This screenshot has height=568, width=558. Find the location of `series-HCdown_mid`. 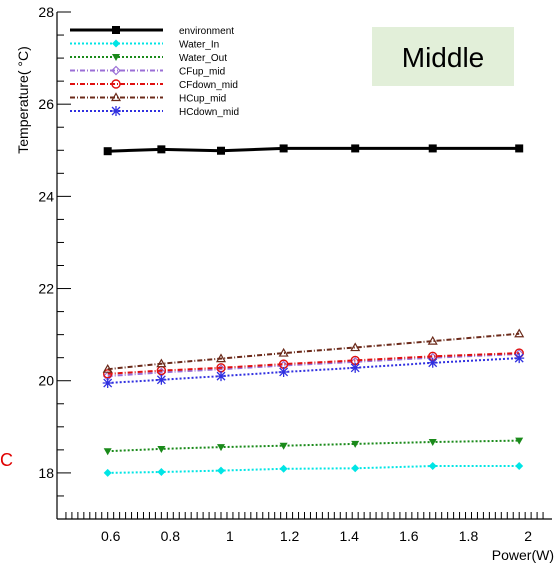

series-HCdown_mid is located at coordinates (313, 371).